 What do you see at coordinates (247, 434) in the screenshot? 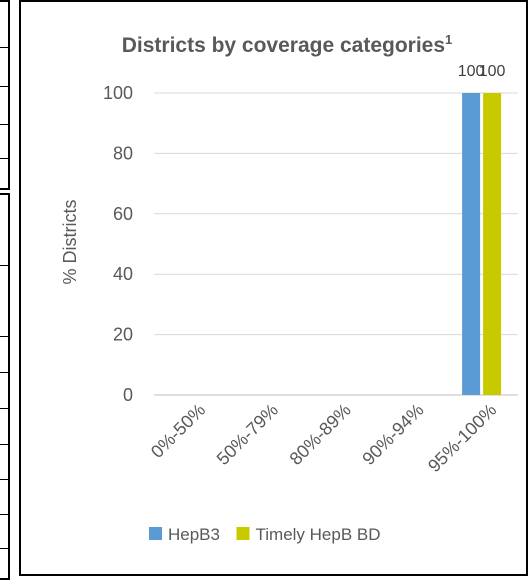
I see `x-tick-label: 50%-79%` at bounding box center [247, 434].